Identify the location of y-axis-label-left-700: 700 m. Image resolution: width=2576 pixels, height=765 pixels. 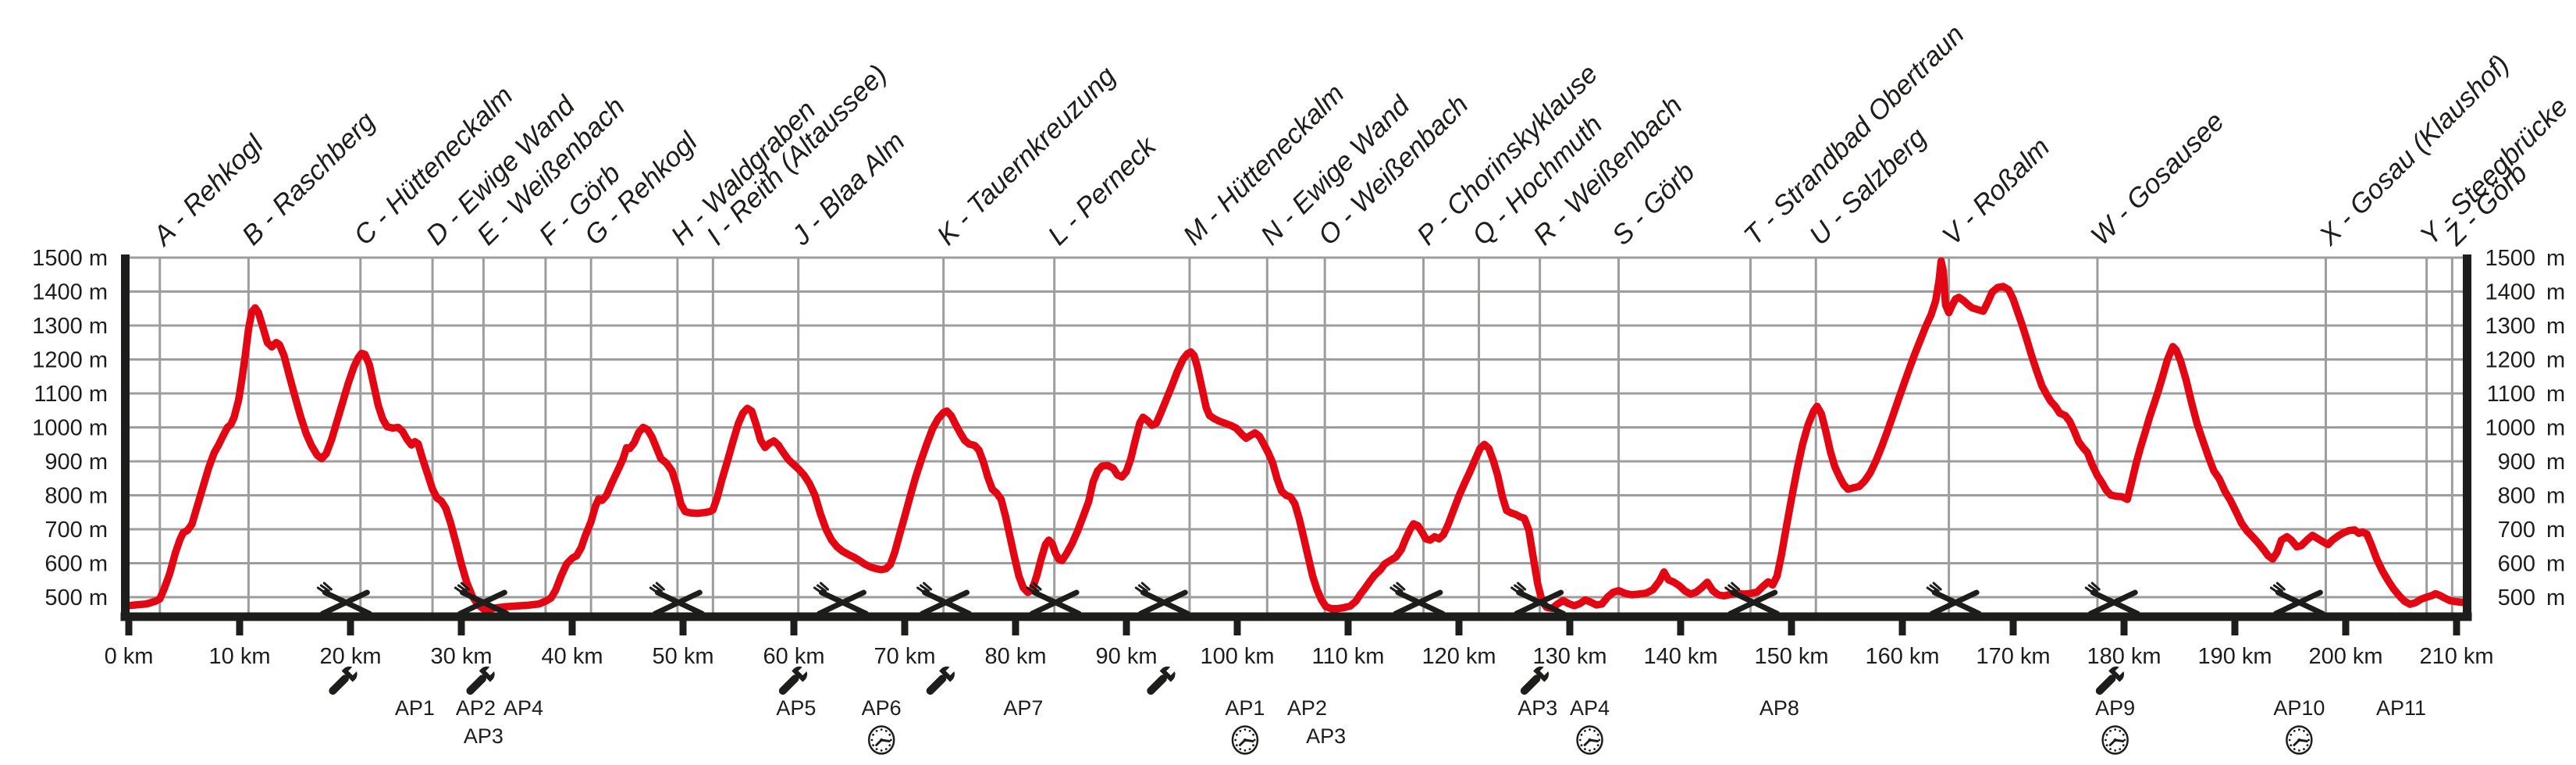
(76, 530).